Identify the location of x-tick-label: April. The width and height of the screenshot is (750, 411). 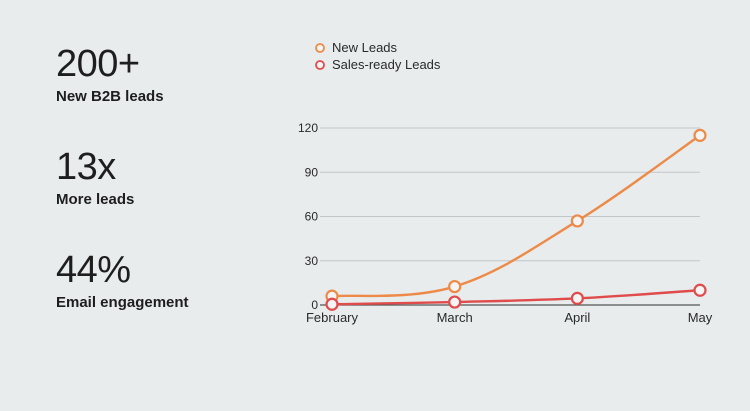
(577, 317).